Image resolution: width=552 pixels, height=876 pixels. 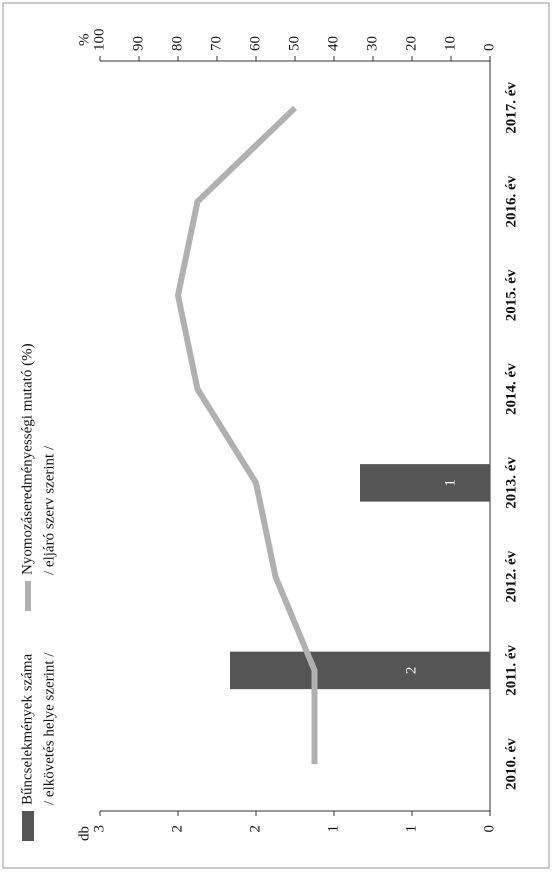 I want to click on legend-subtitle: / elkövetés helye szerint /, so click(x=49, y=728).